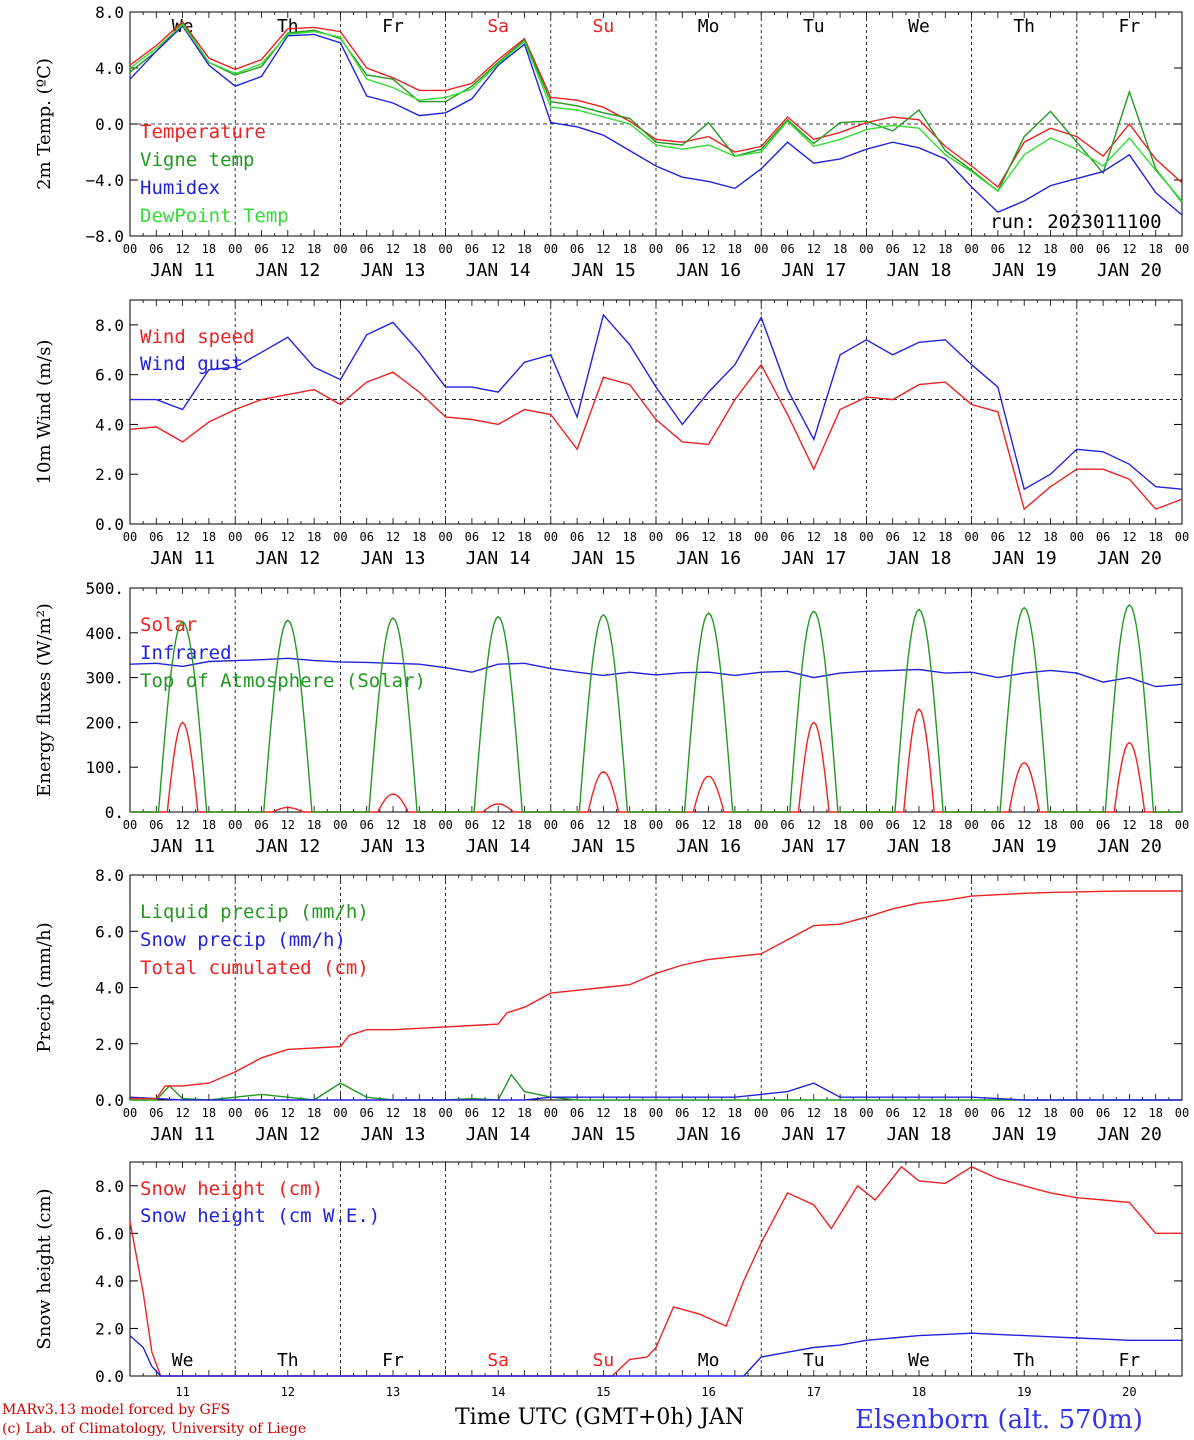  Describe the element at coordinates (109, 68) in the screenshot. I see `y-tick-label: 4.0` at that location.